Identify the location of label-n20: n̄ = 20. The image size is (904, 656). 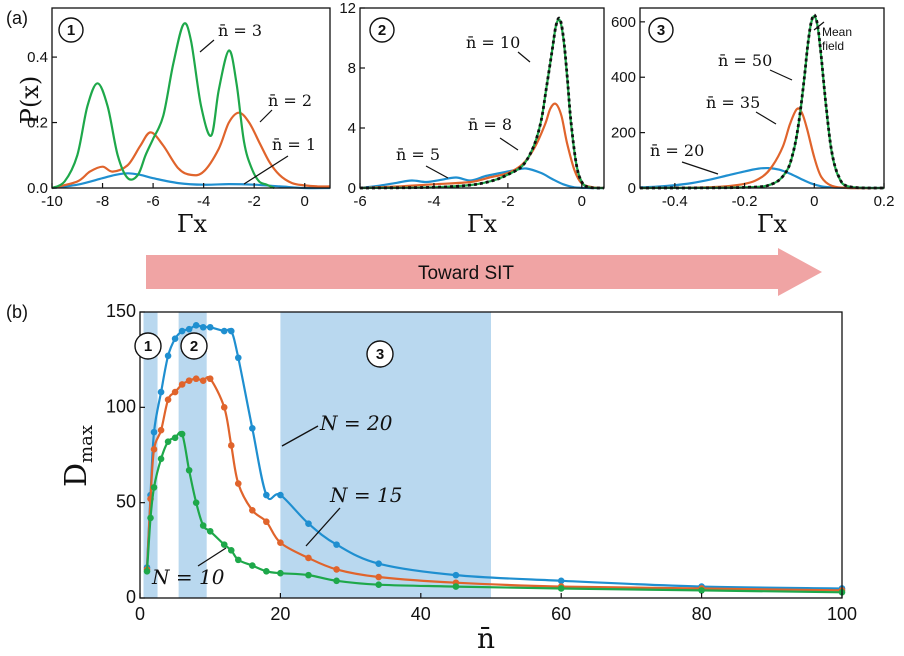
(677, 150).